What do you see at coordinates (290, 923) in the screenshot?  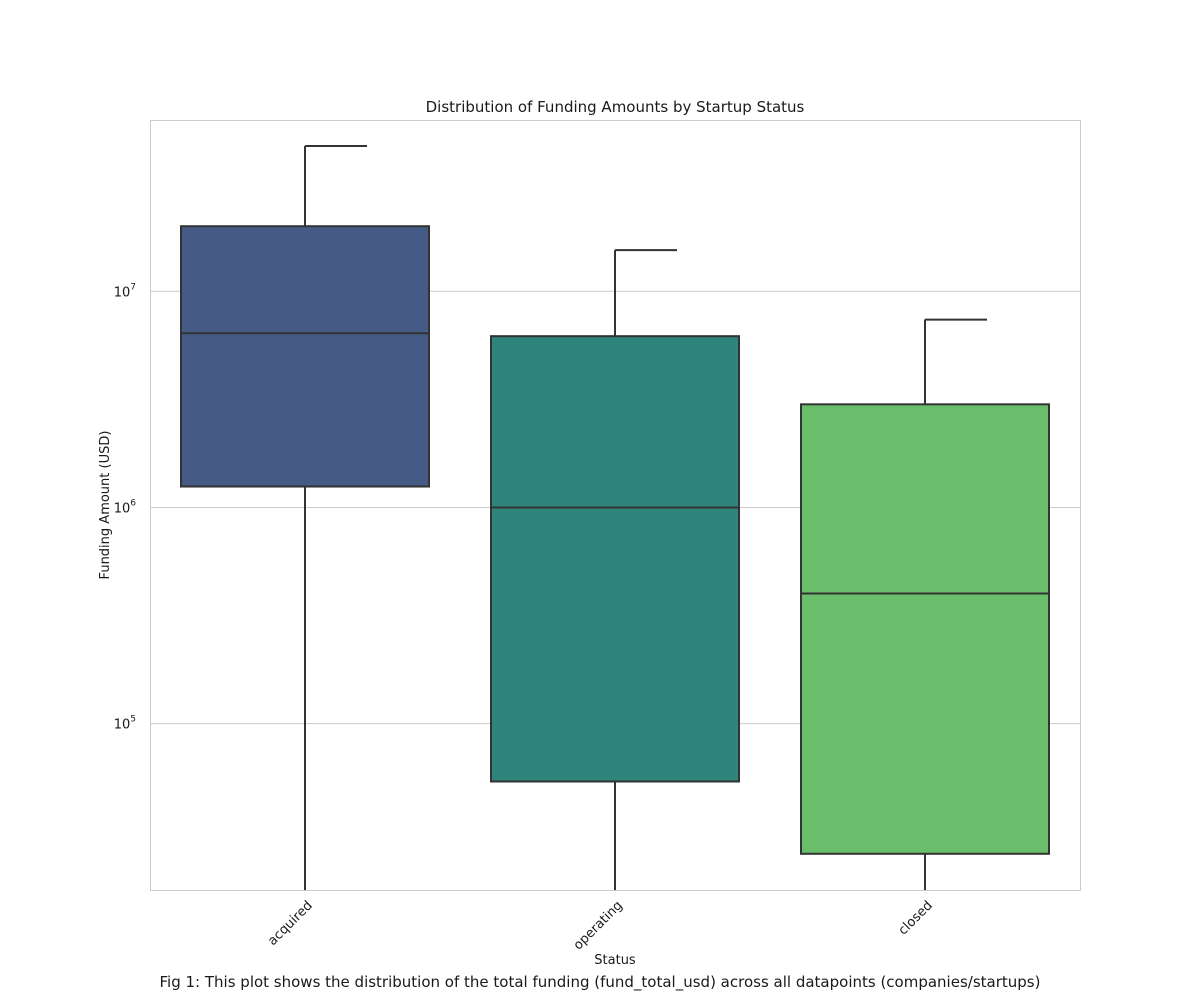 I see `x-tick-label: acquired` at bounding box center [290, 923].